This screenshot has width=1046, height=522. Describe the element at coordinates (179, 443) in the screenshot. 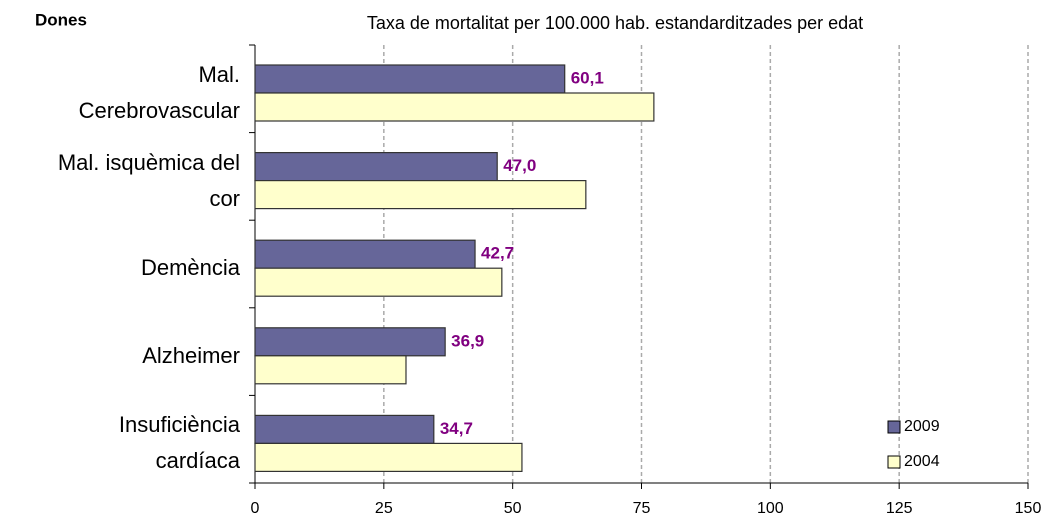

I see `y-tick-label: Insuficiència cardíaca` at that location.